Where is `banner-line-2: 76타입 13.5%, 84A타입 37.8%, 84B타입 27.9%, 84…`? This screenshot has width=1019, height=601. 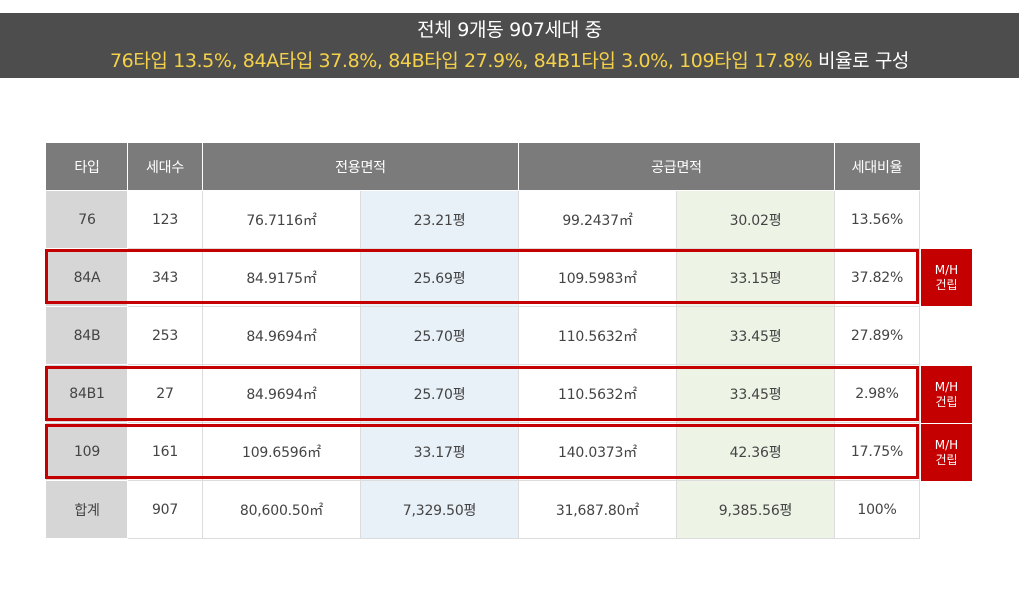 banner-line-2: 76타입 13.5%, 84A타입 37.8%, 84B타입 27.9%, 84… is located at coordinates (509, 61).